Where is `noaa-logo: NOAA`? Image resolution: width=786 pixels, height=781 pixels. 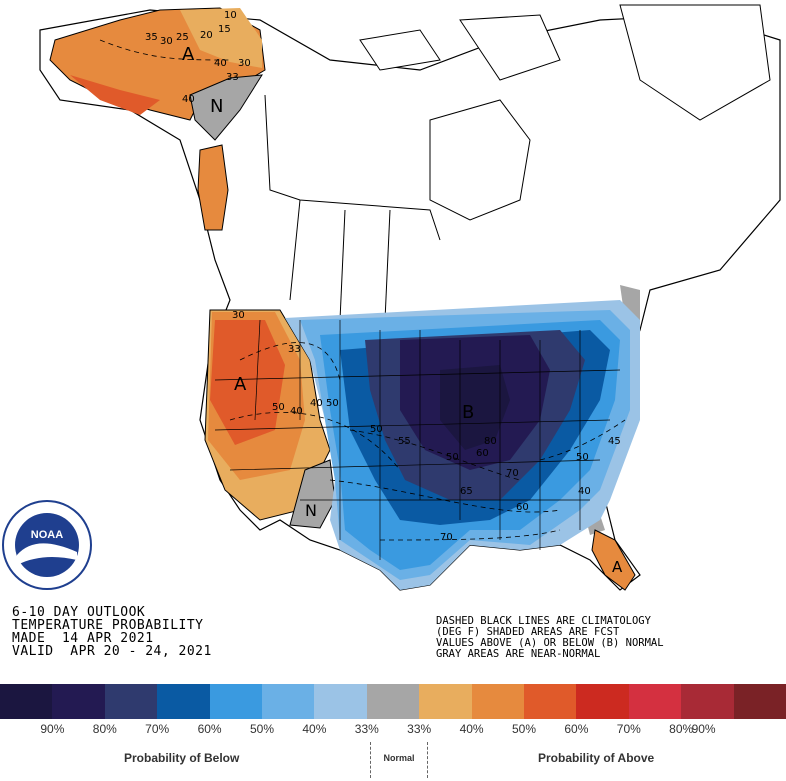
noaa-logo: NOAA is located at coordinates (47, 545).